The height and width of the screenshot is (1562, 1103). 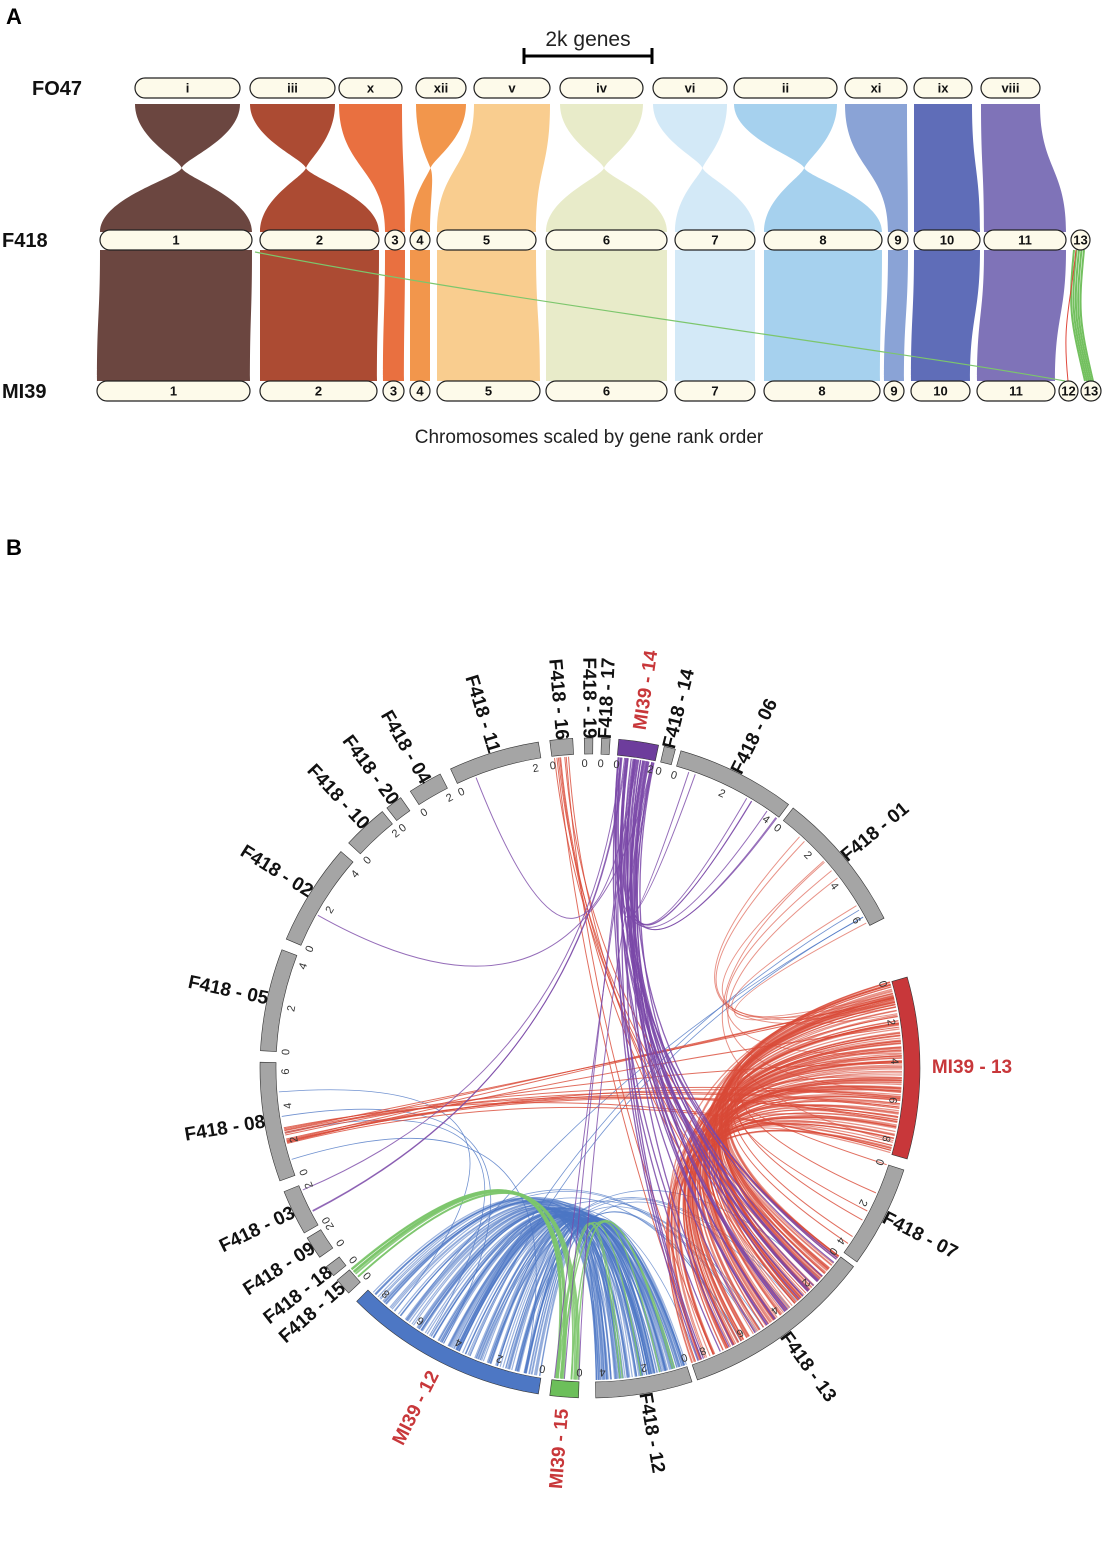 I want to click on mi39-chromosome: 11, so click(x=1016, y=391).